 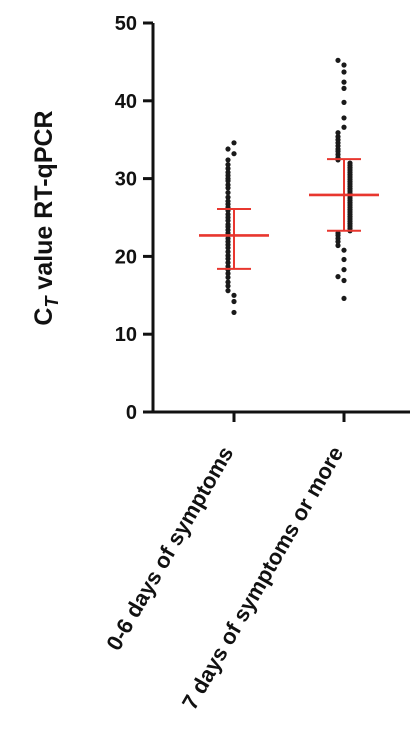 I want to click on y-axis-title: CT value RT-qPCR, so click(x=46, y=217).